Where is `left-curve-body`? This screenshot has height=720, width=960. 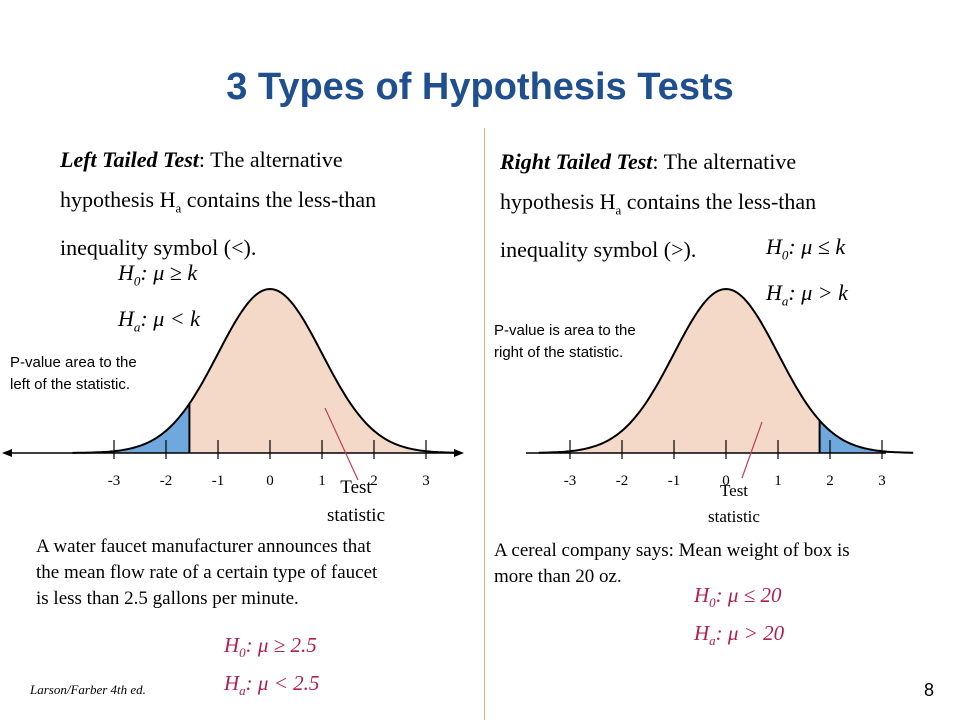 left-curve-body is located at coordinates (265, 371).